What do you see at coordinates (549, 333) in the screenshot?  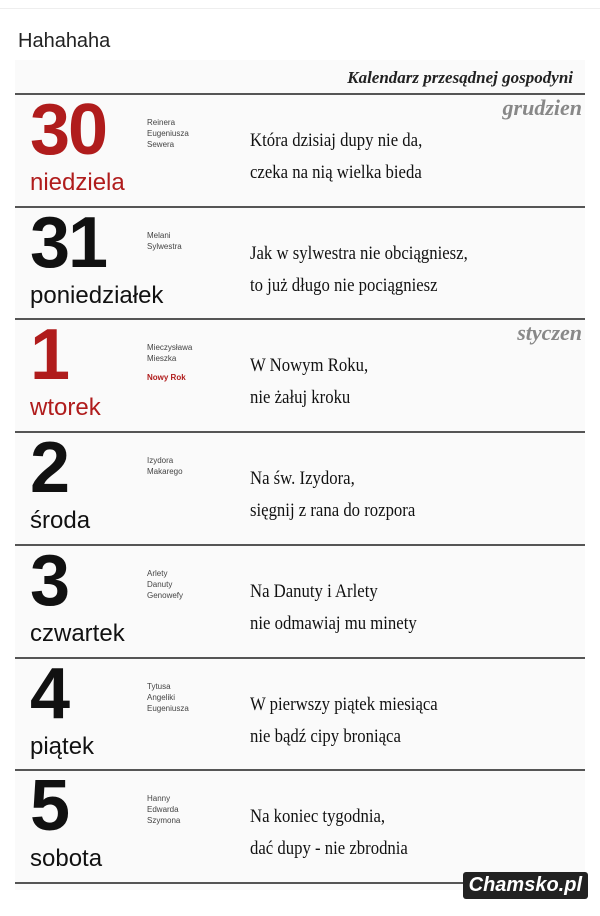 I see `month-label: styczen` at bounding box center [549, 333].